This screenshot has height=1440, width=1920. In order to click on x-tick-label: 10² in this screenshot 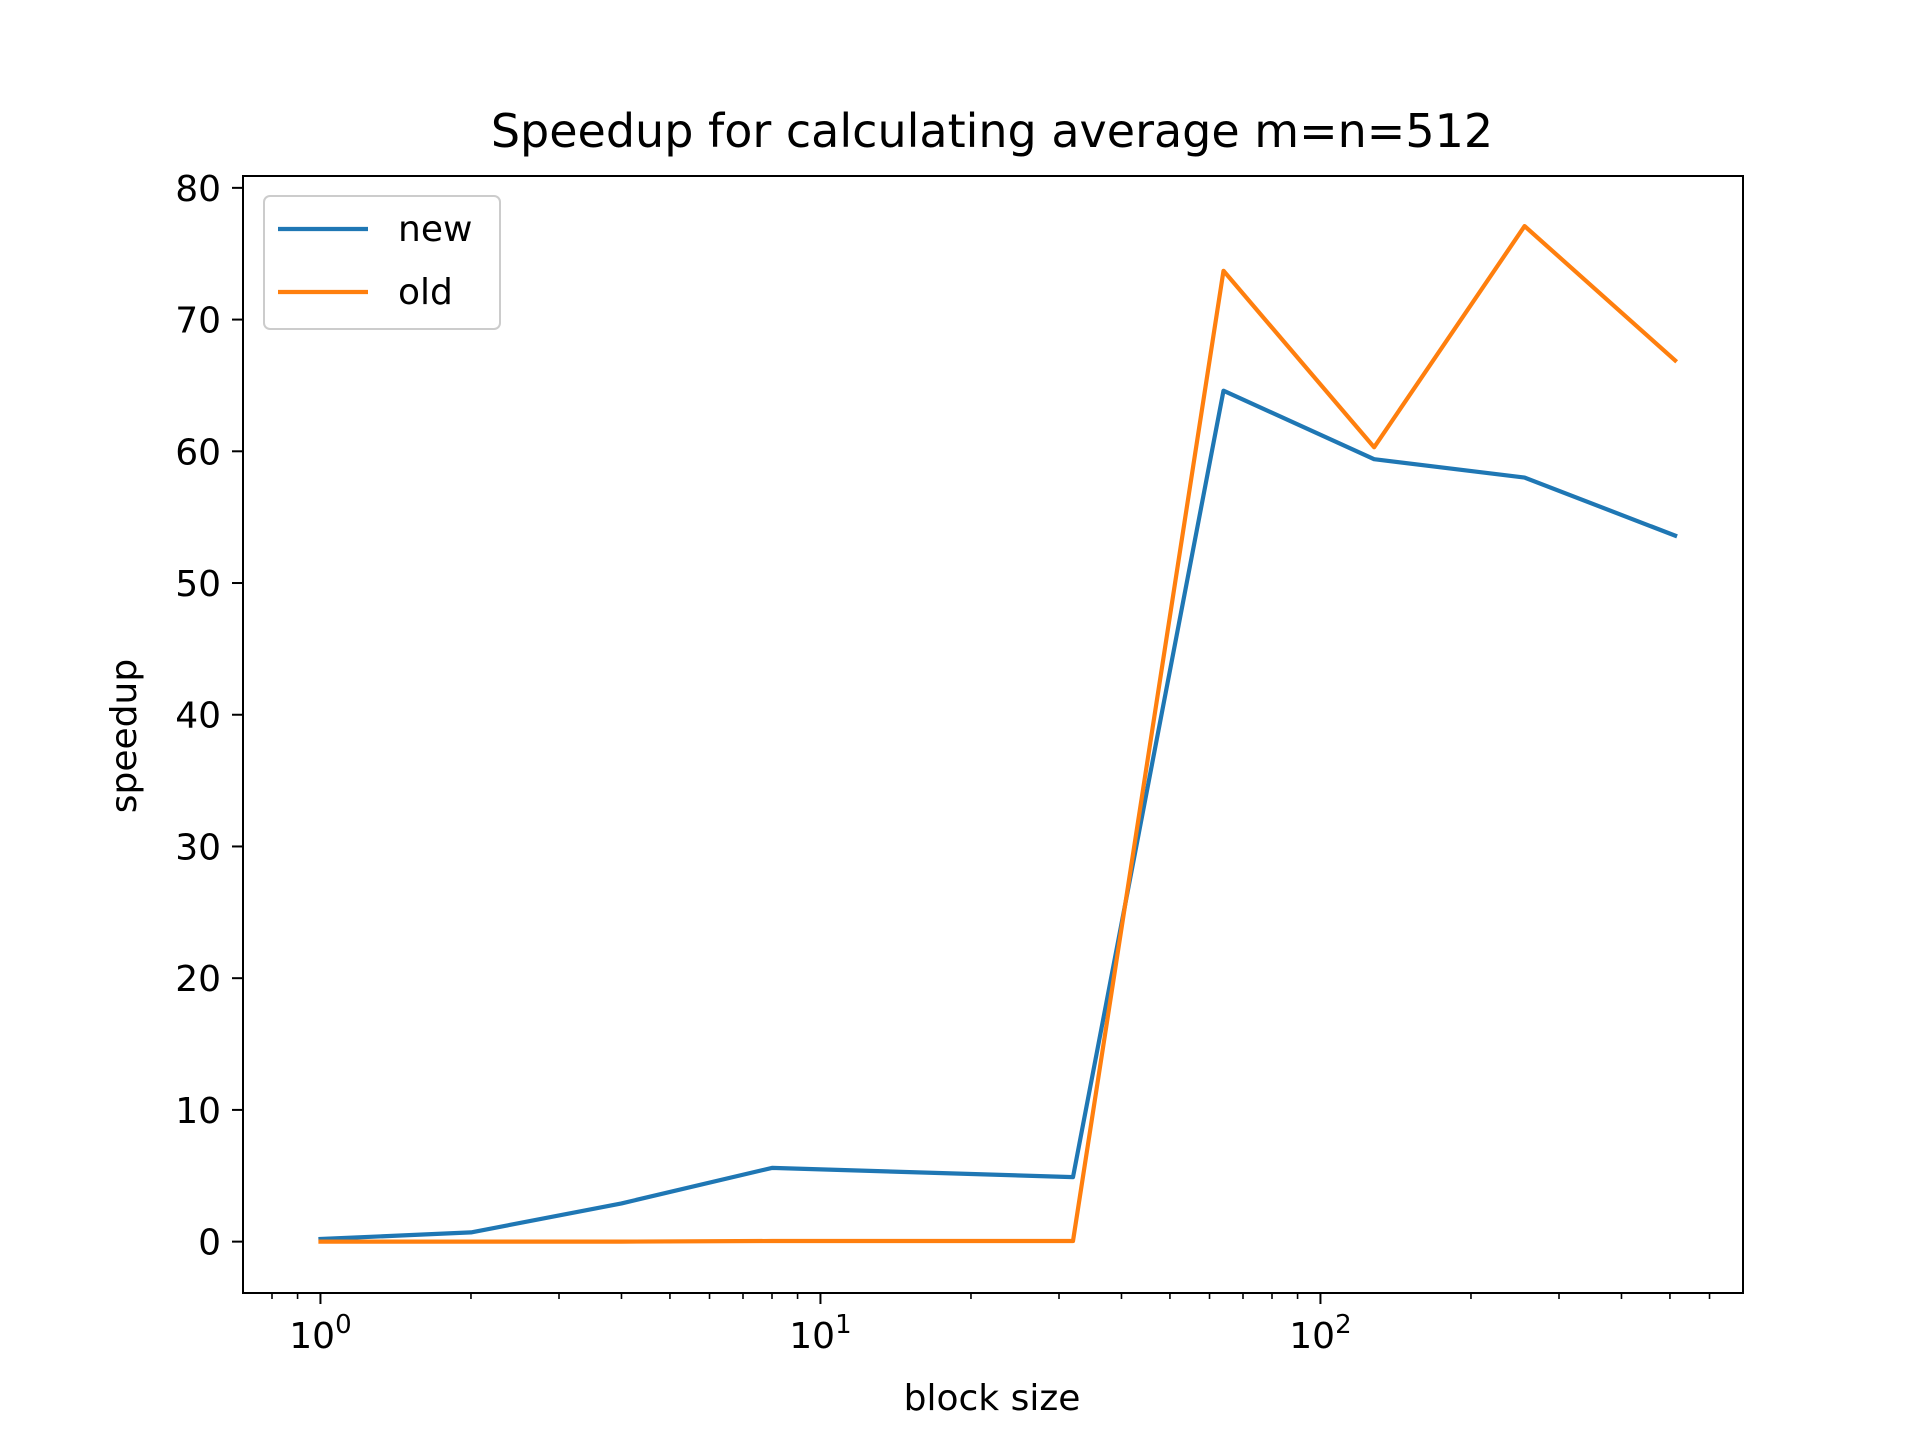, I will do `click(1320, 1333)`.